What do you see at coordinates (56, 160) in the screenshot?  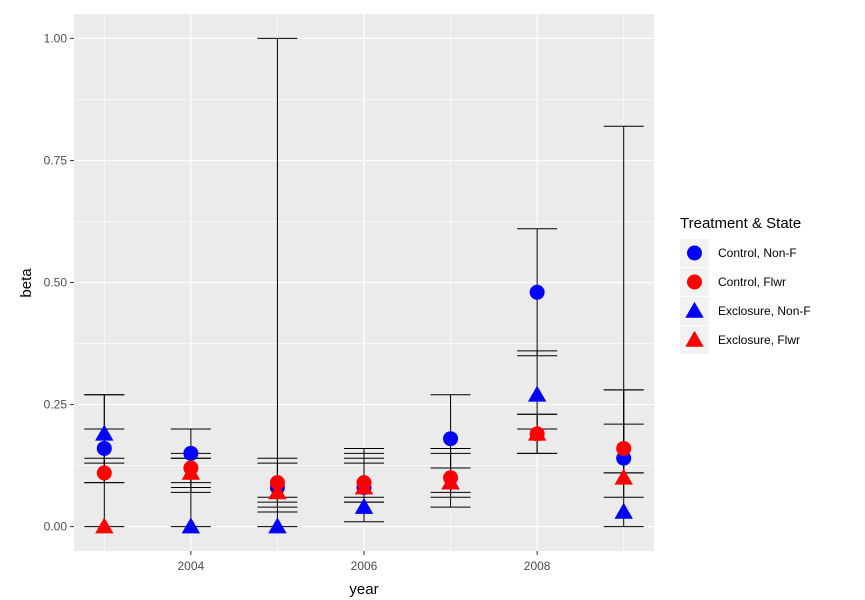 I see `y-tick-label: 0.75` at bounding box center [56, 160].